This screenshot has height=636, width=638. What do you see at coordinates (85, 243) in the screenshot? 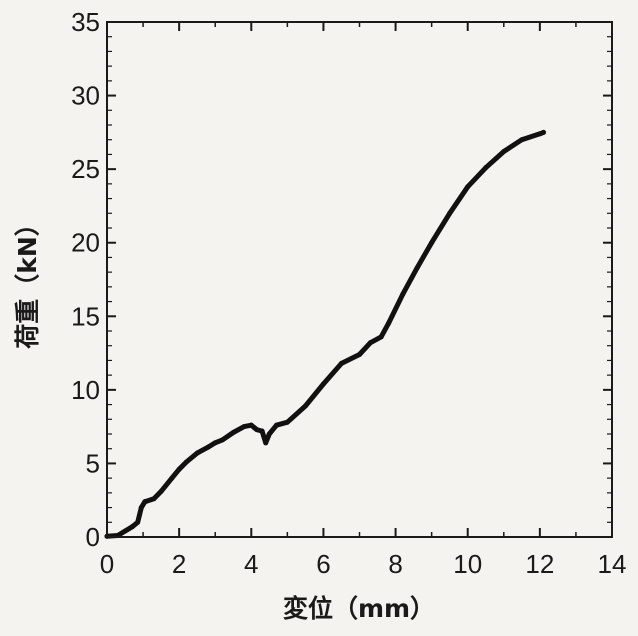
I see `y-tick-label: 20` at bounding box center [85, 243].